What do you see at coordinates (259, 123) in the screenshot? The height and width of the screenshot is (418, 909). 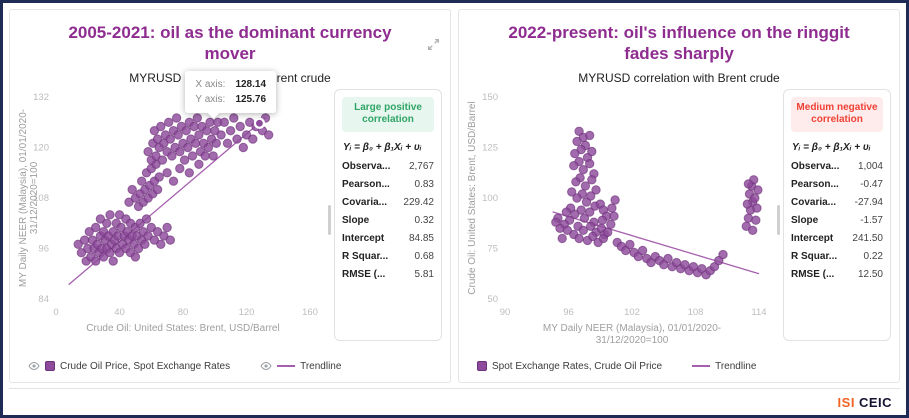 I see `highlighted-point` at bounding box center [259, 123].